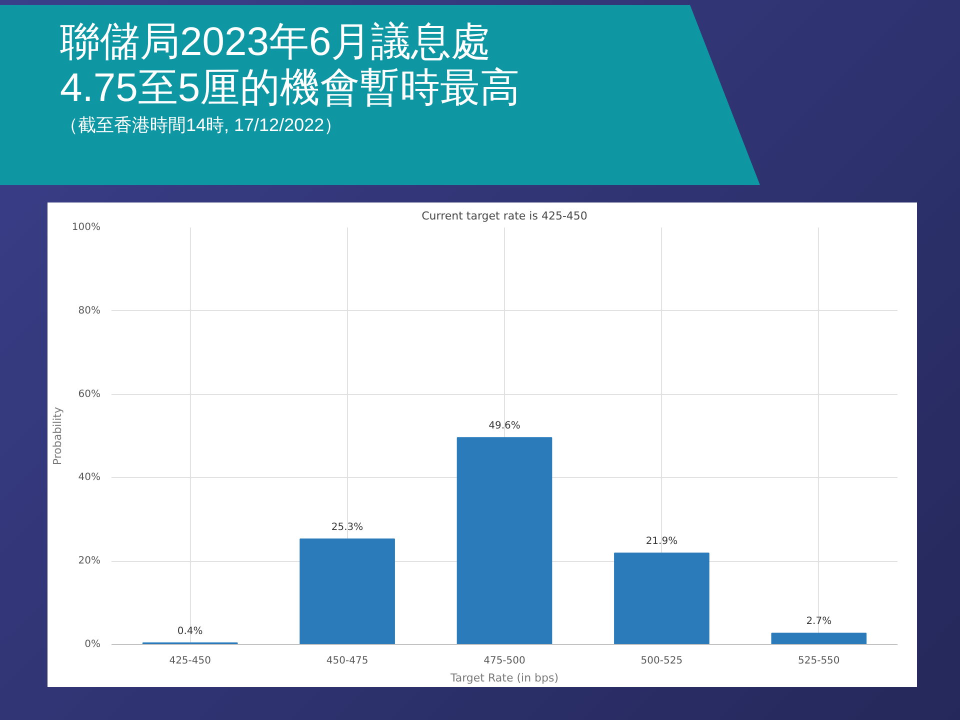 This screenshot has height=720, width=960. I want to click on x-axis-title: Target Rate (in bps), so click(504, 678).